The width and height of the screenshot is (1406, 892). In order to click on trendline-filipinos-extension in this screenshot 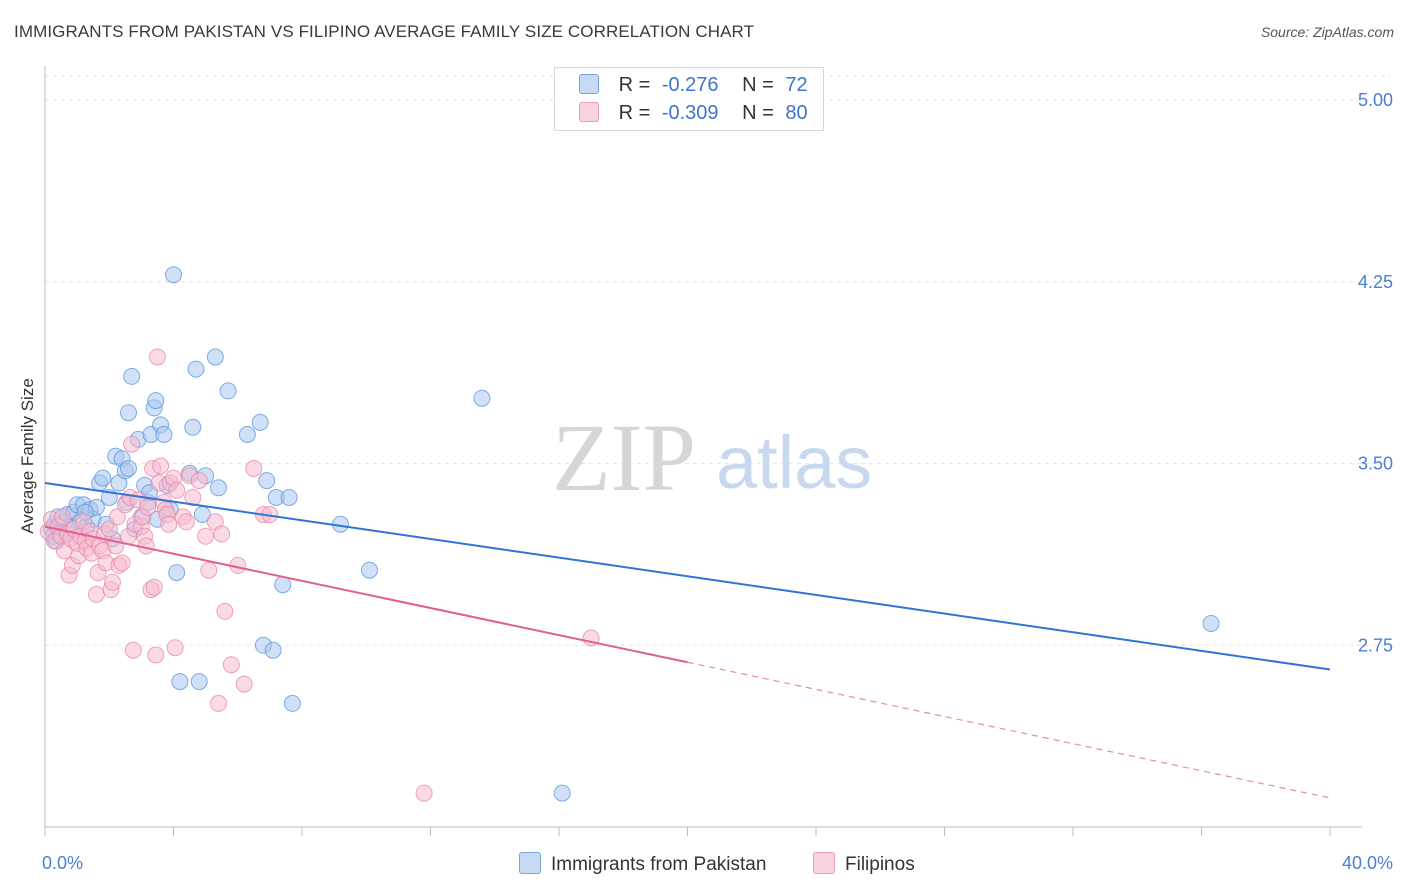, I will do `click(1009, 730)`.